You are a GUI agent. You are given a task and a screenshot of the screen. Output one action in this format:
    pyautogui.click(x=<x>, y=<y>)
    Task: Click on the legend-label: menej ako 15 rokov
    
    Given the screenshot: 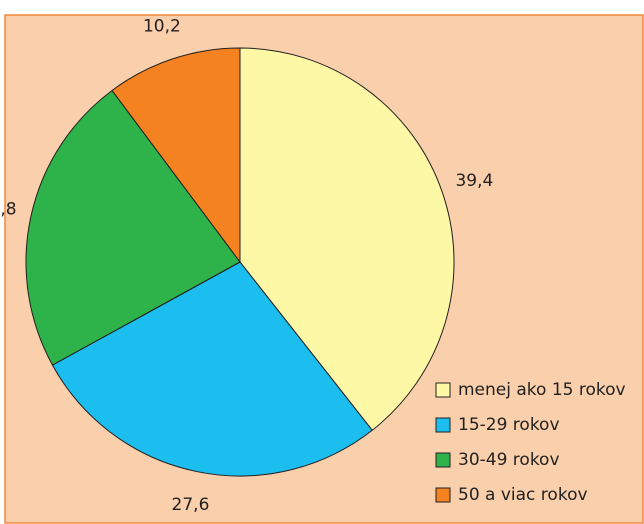 What is the action you would take?
    pyautogui.click(x=542, y=390)
    